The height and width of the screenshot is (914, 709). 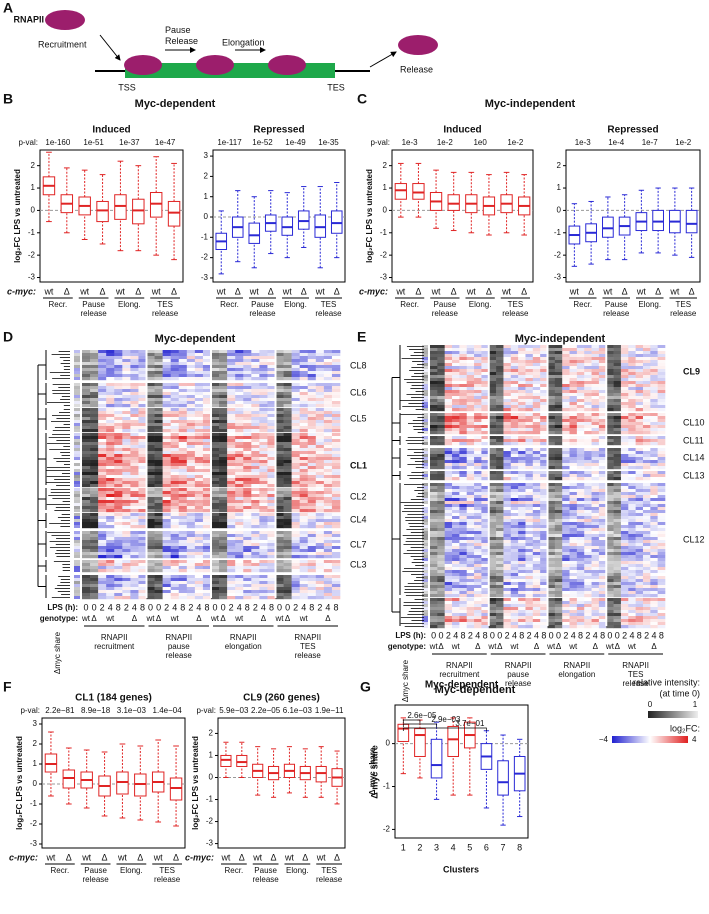 I want to click on lps-label: 4, so click(x=239, y=607).